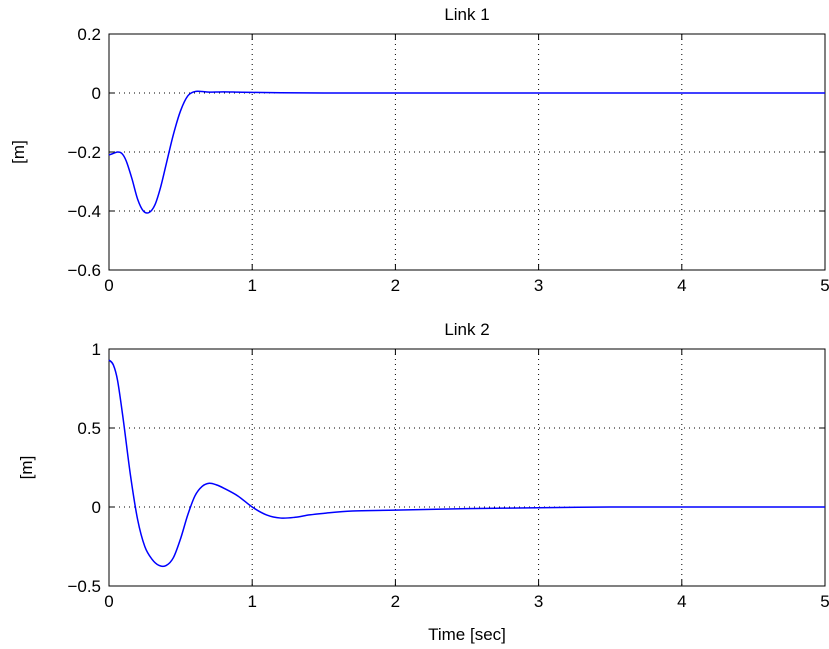  I want to click on y-tick-label: −0.6, so click(84, 270).